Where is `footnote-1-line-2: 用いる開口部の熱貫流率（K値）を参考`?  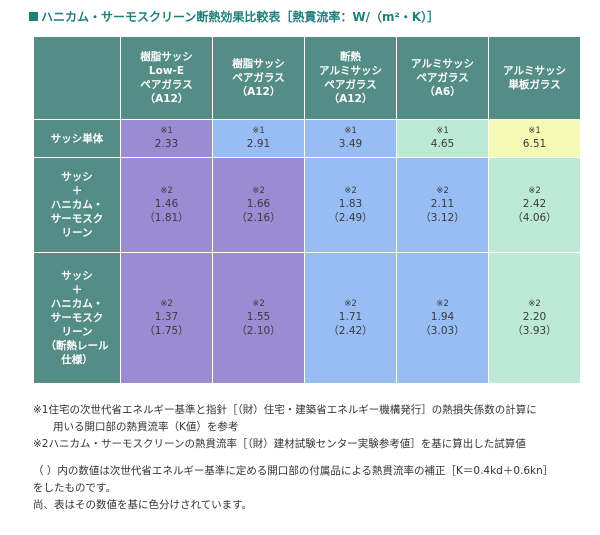 footnote-1-line-2: 用いる開口部の熱貫流率（K値）を参考 is located at coordinates (146, 427).